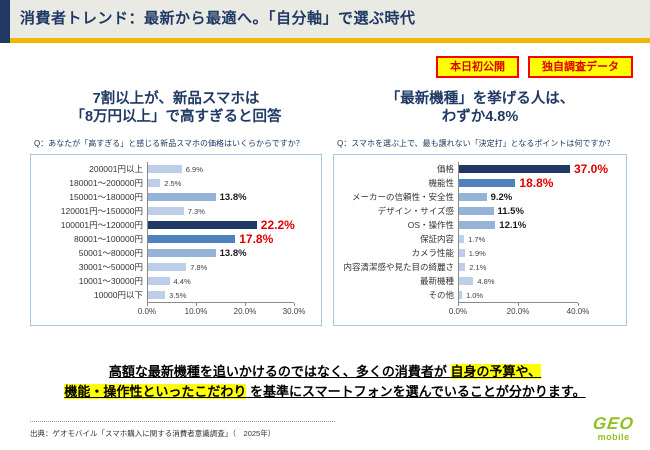  I want to click on bar-zone: 17.8%, so click(231, 239).